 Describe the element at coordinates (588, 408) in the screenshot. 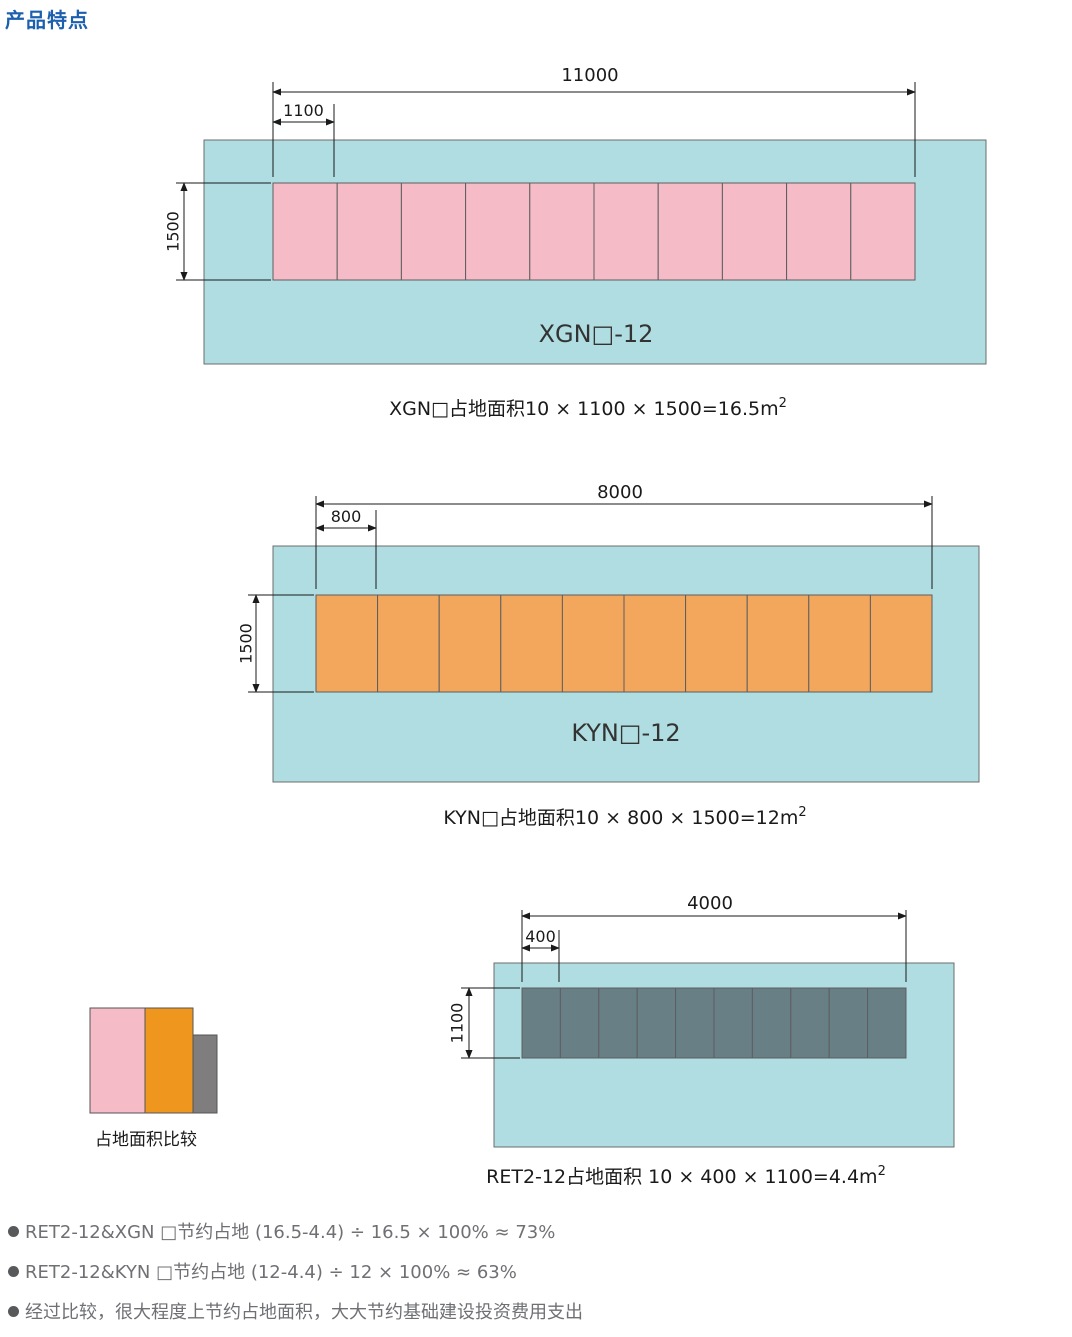

I see `caption-xgn: XGN□占地面积10 × 1100 × 1500=16.5m2` at that location.